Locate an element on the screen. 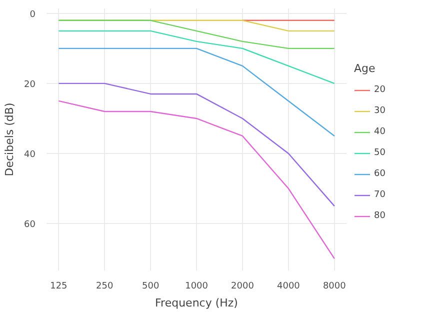 The width and height of the screenshot is (428, 321). x-tick-label: 4000 is located at coordinates (288, 287).